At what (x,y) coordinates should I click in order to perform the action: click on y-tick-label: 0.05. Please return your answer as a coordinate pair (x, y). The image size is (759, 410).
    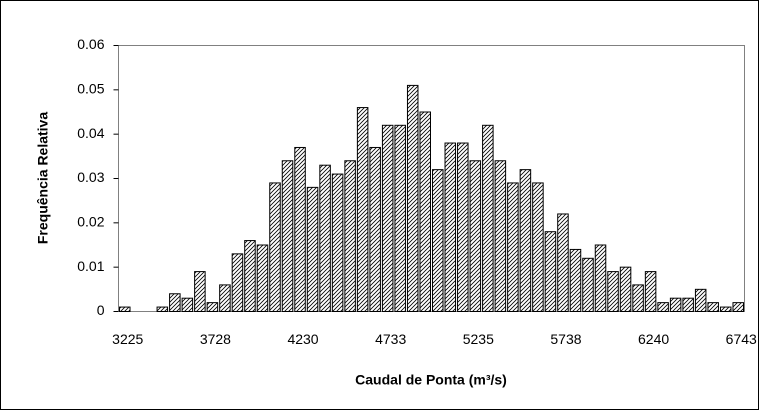
    Looking at the image, I should click on (90, 89).